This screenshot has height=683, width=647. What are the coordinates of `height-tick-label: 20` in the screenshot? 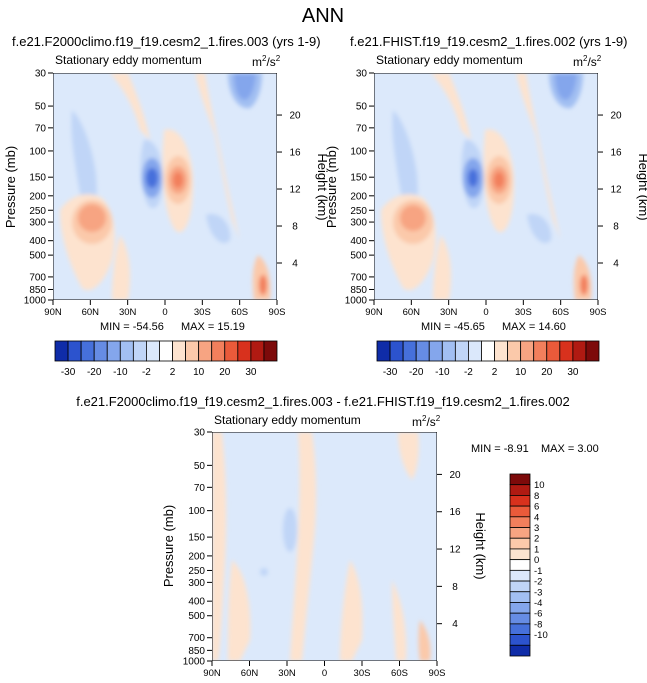 It's located at (295, 116).